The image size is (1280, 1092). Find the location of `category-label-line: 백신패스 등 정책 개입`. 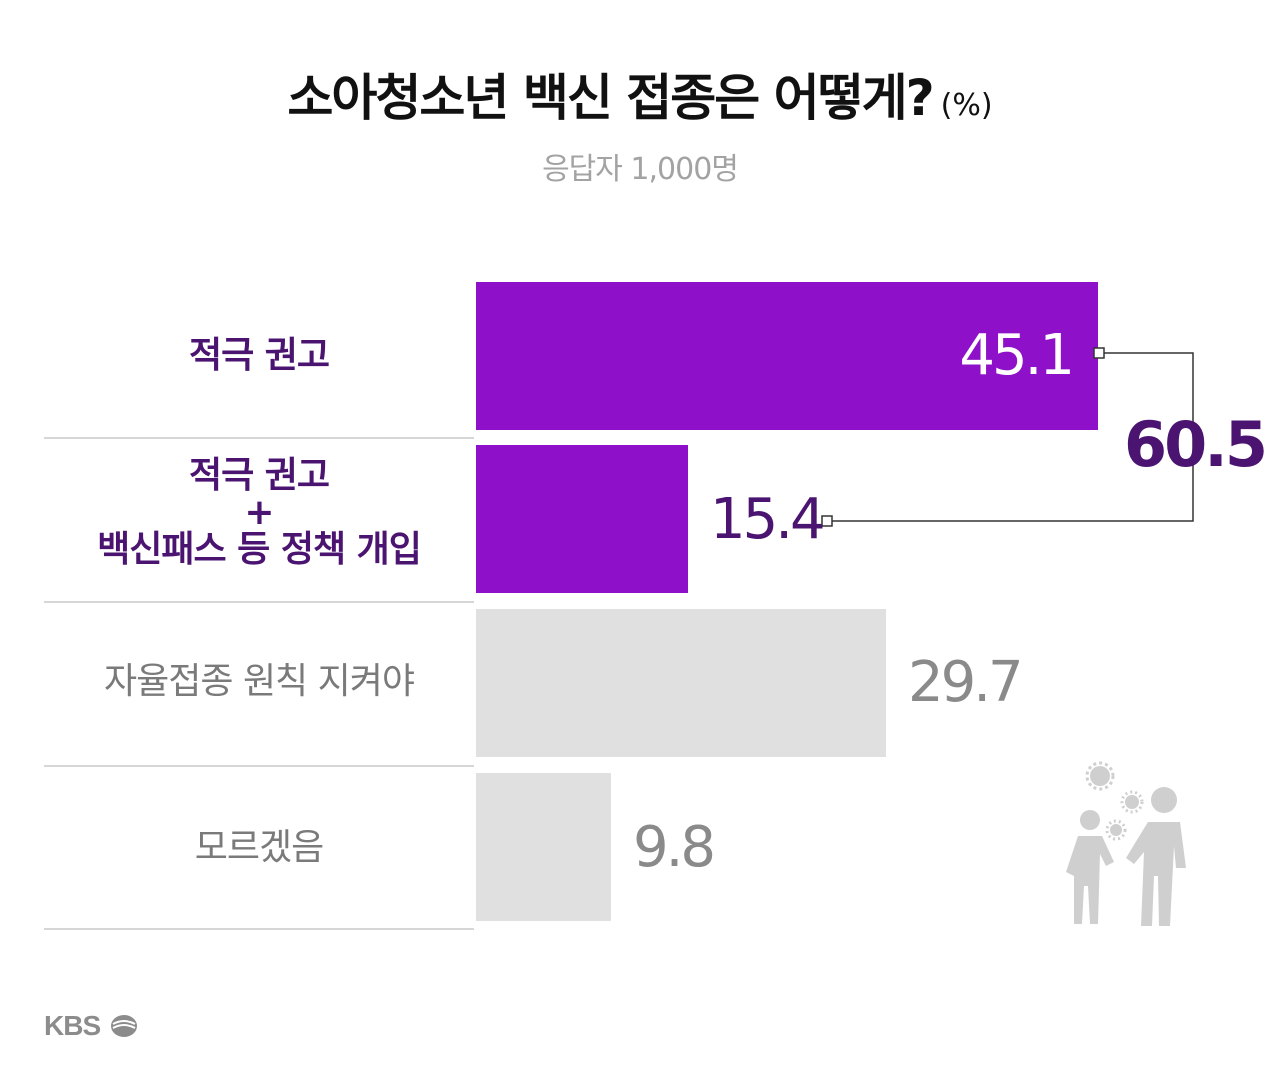

category-label-line: 백신패스 등 정책 개입 is located at coordinates (259, 549).